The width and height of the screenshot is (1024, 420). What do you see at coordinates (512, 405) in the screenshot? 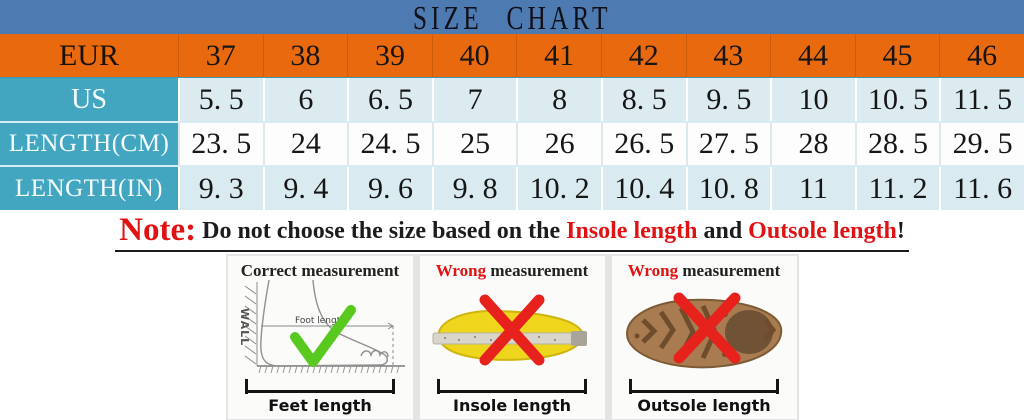
I see `panel-bottom-label: Insole length` at bounding box center [512, 405].